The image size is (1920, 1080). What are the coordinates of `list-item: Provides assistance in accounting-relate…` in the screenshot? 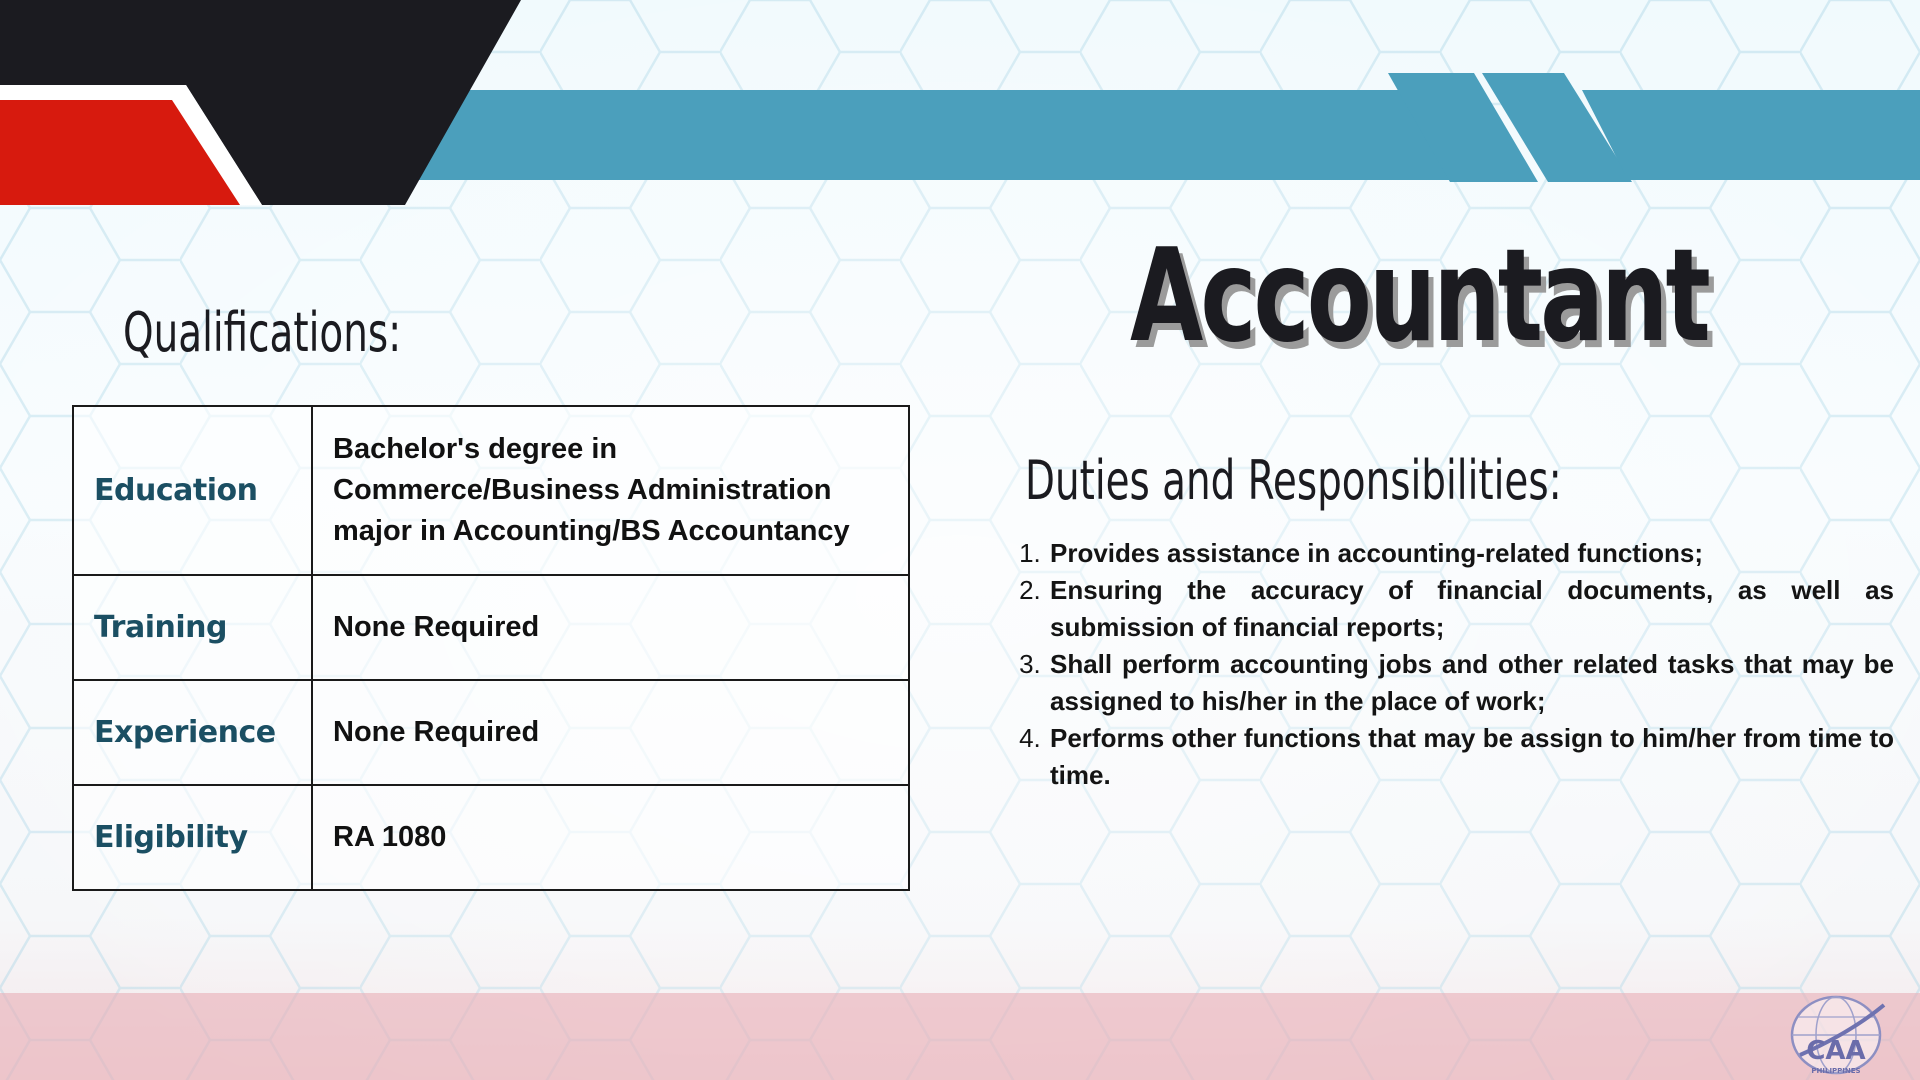 It's located at (1471, 553).